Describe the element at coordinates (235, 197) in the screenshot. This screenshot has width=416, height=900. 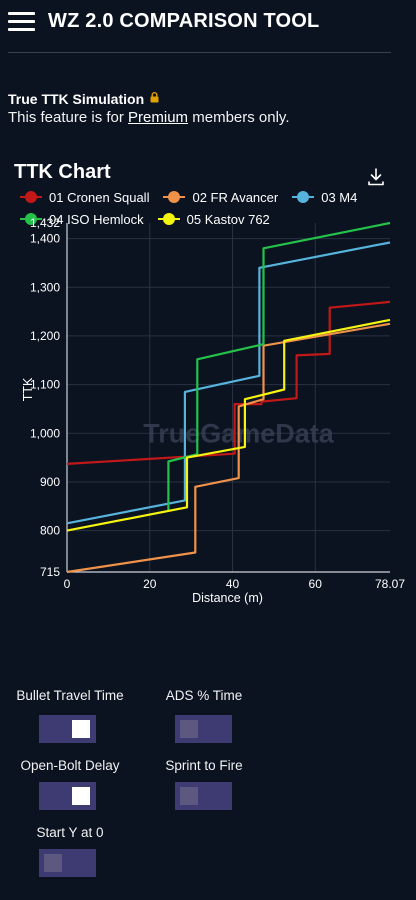
I see `legend-label: 02 FR Avancer` at that location.